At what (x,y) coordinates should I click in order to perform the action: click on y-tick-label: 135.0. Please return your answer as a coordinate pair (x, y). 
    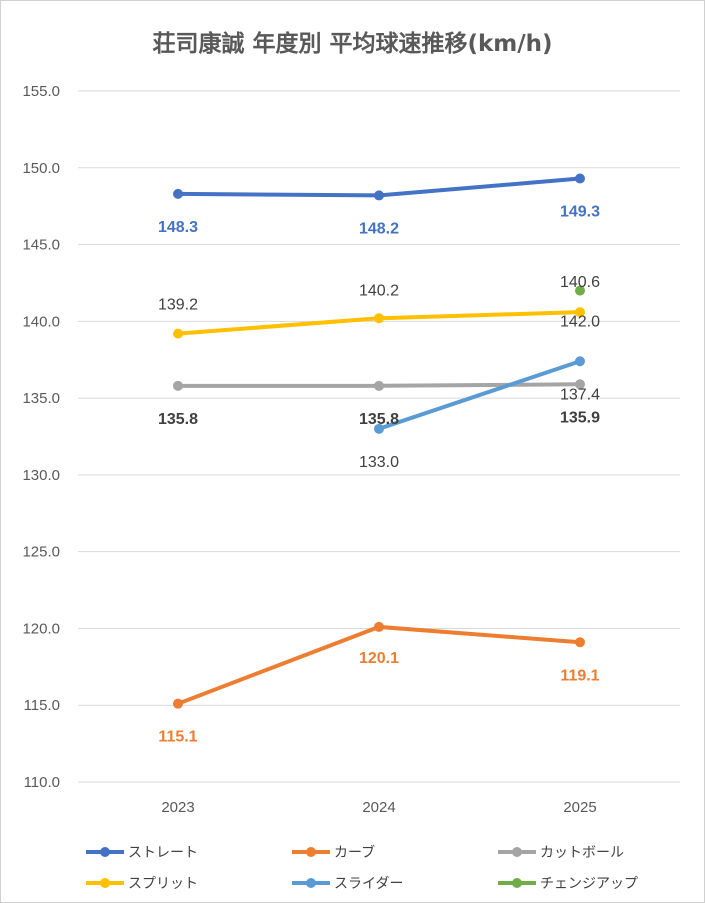
    Looking at the image, I should click on (41, 398).